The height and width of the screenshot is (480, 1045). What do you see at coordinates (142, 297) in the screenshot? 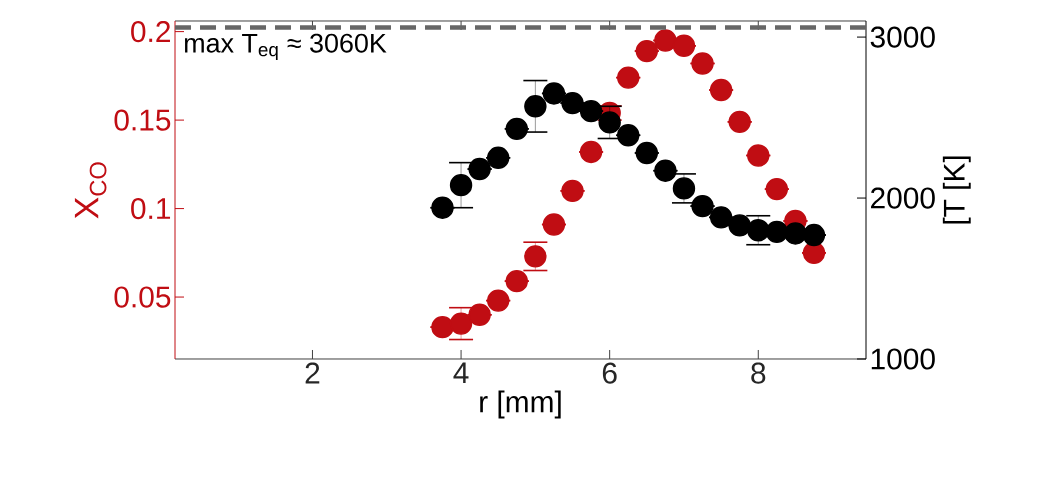
I see `y-tick-label: 0.05` at bounding box center [142, 297].